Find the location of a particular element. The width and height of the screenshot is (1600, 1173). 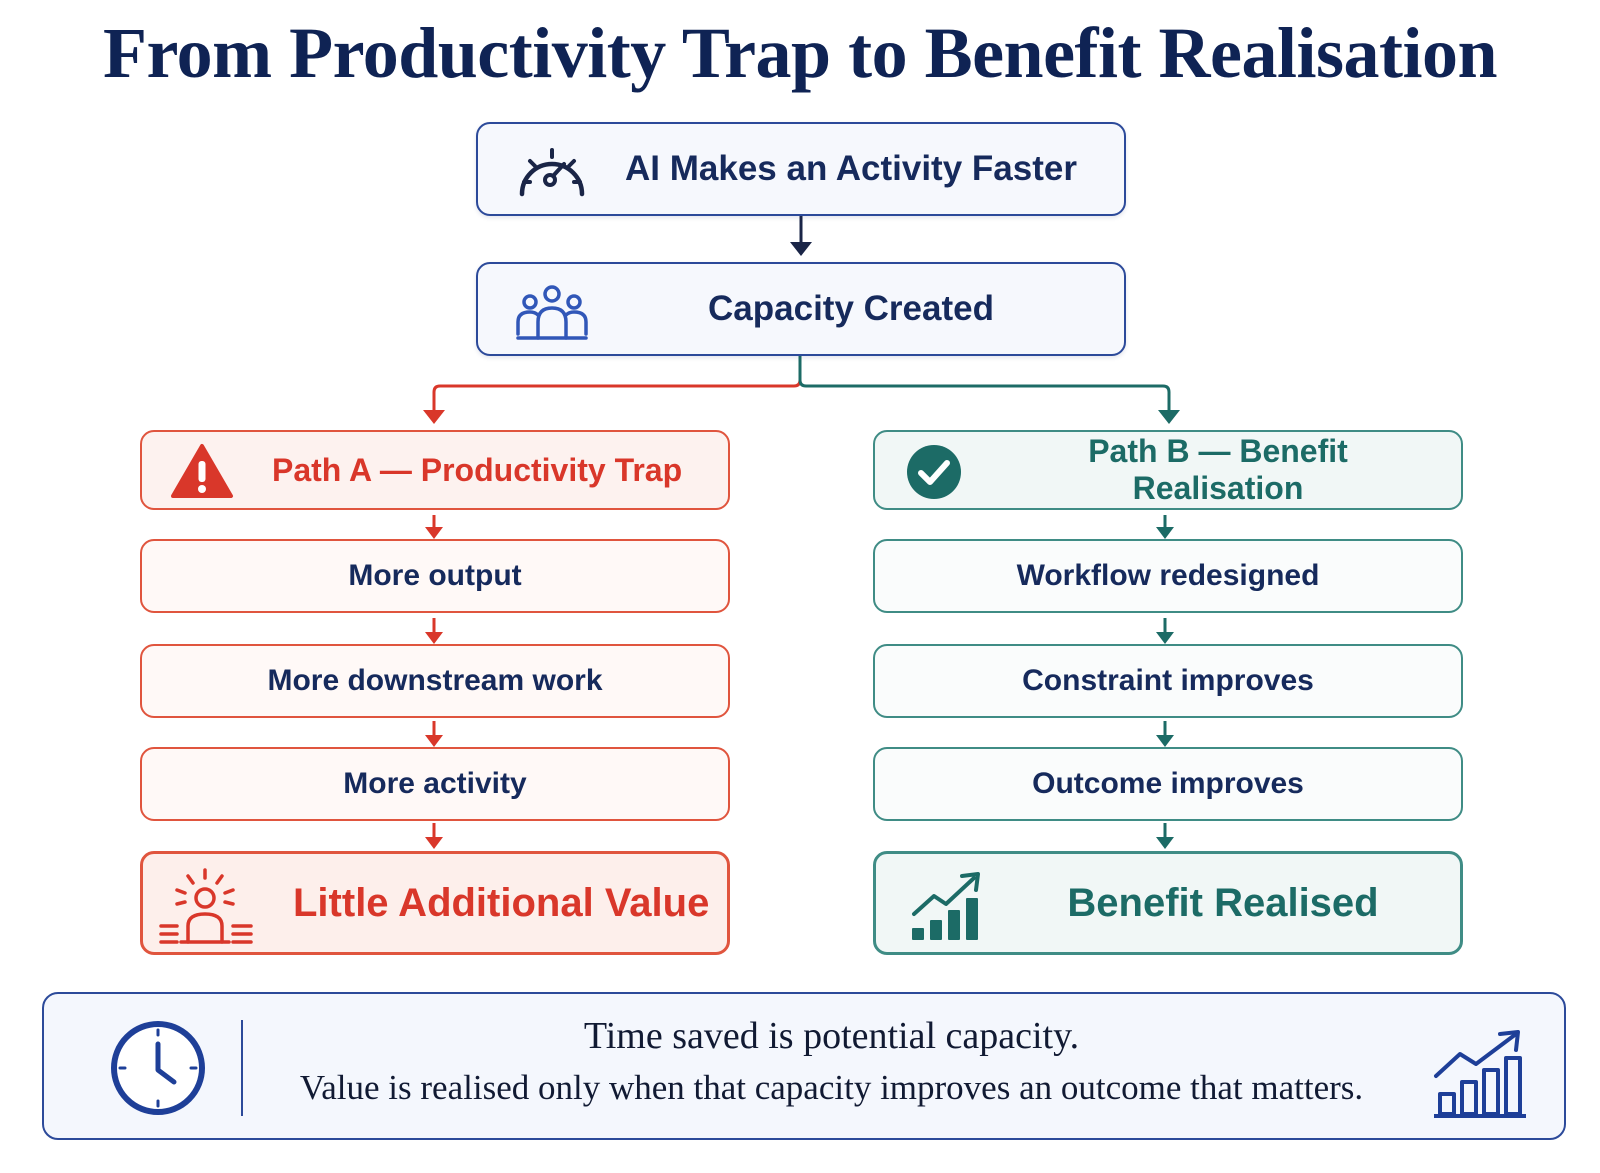

step-capacity-created: Capacity Created is located at coordinates (801, 309).